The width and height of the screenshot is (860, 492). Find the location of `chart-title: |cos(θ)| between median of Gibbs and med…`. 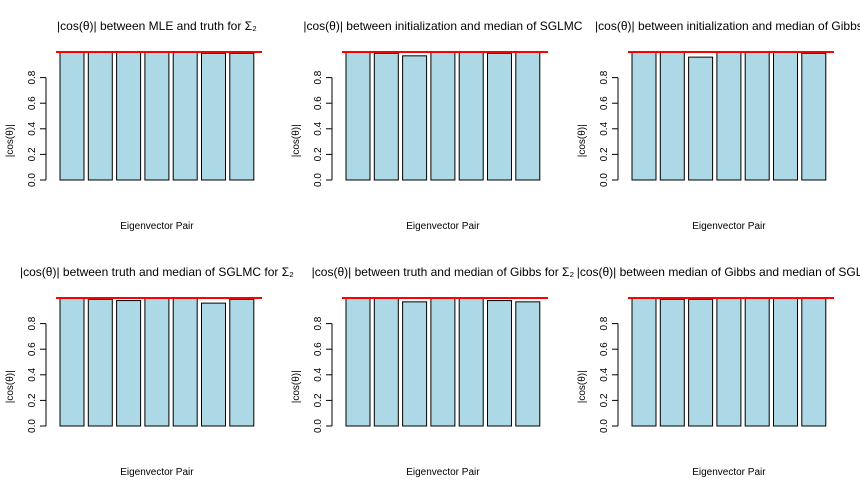

chart-title: |cos(θ)| between median of Gibbs and med… is located at coordinates (718, 272).